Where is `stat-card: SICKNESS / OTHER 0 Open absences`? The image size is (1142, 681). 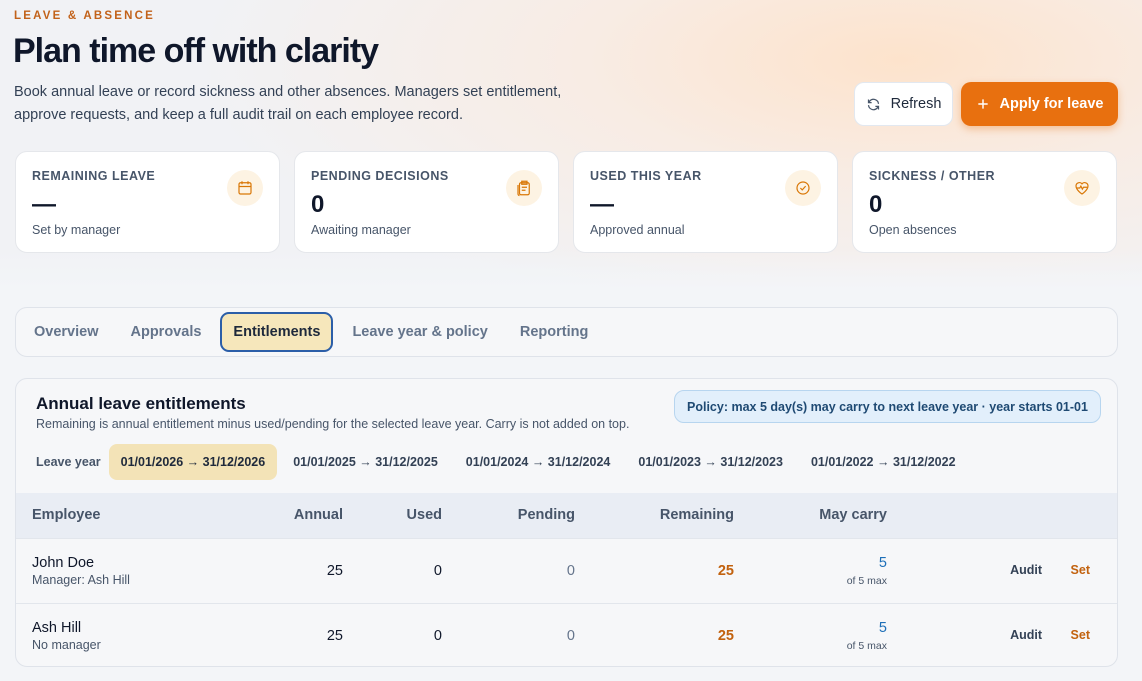 stat-card: SICKNESS / OTHER 0 Open absences is located at coordinates (984, 202).